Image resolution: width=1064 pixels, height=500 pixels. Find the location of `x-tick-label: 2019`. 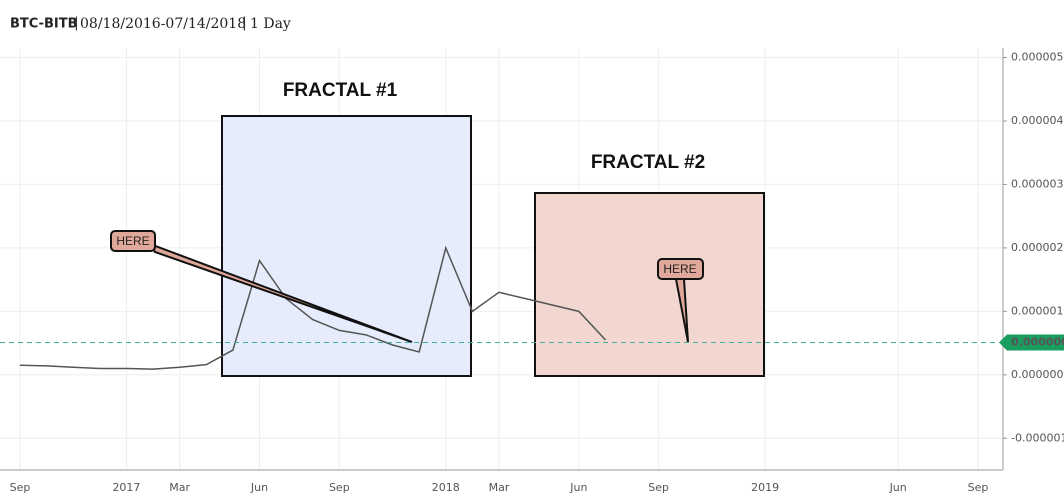

x-tick-label: 2019 is located at coordinates (765, 487).